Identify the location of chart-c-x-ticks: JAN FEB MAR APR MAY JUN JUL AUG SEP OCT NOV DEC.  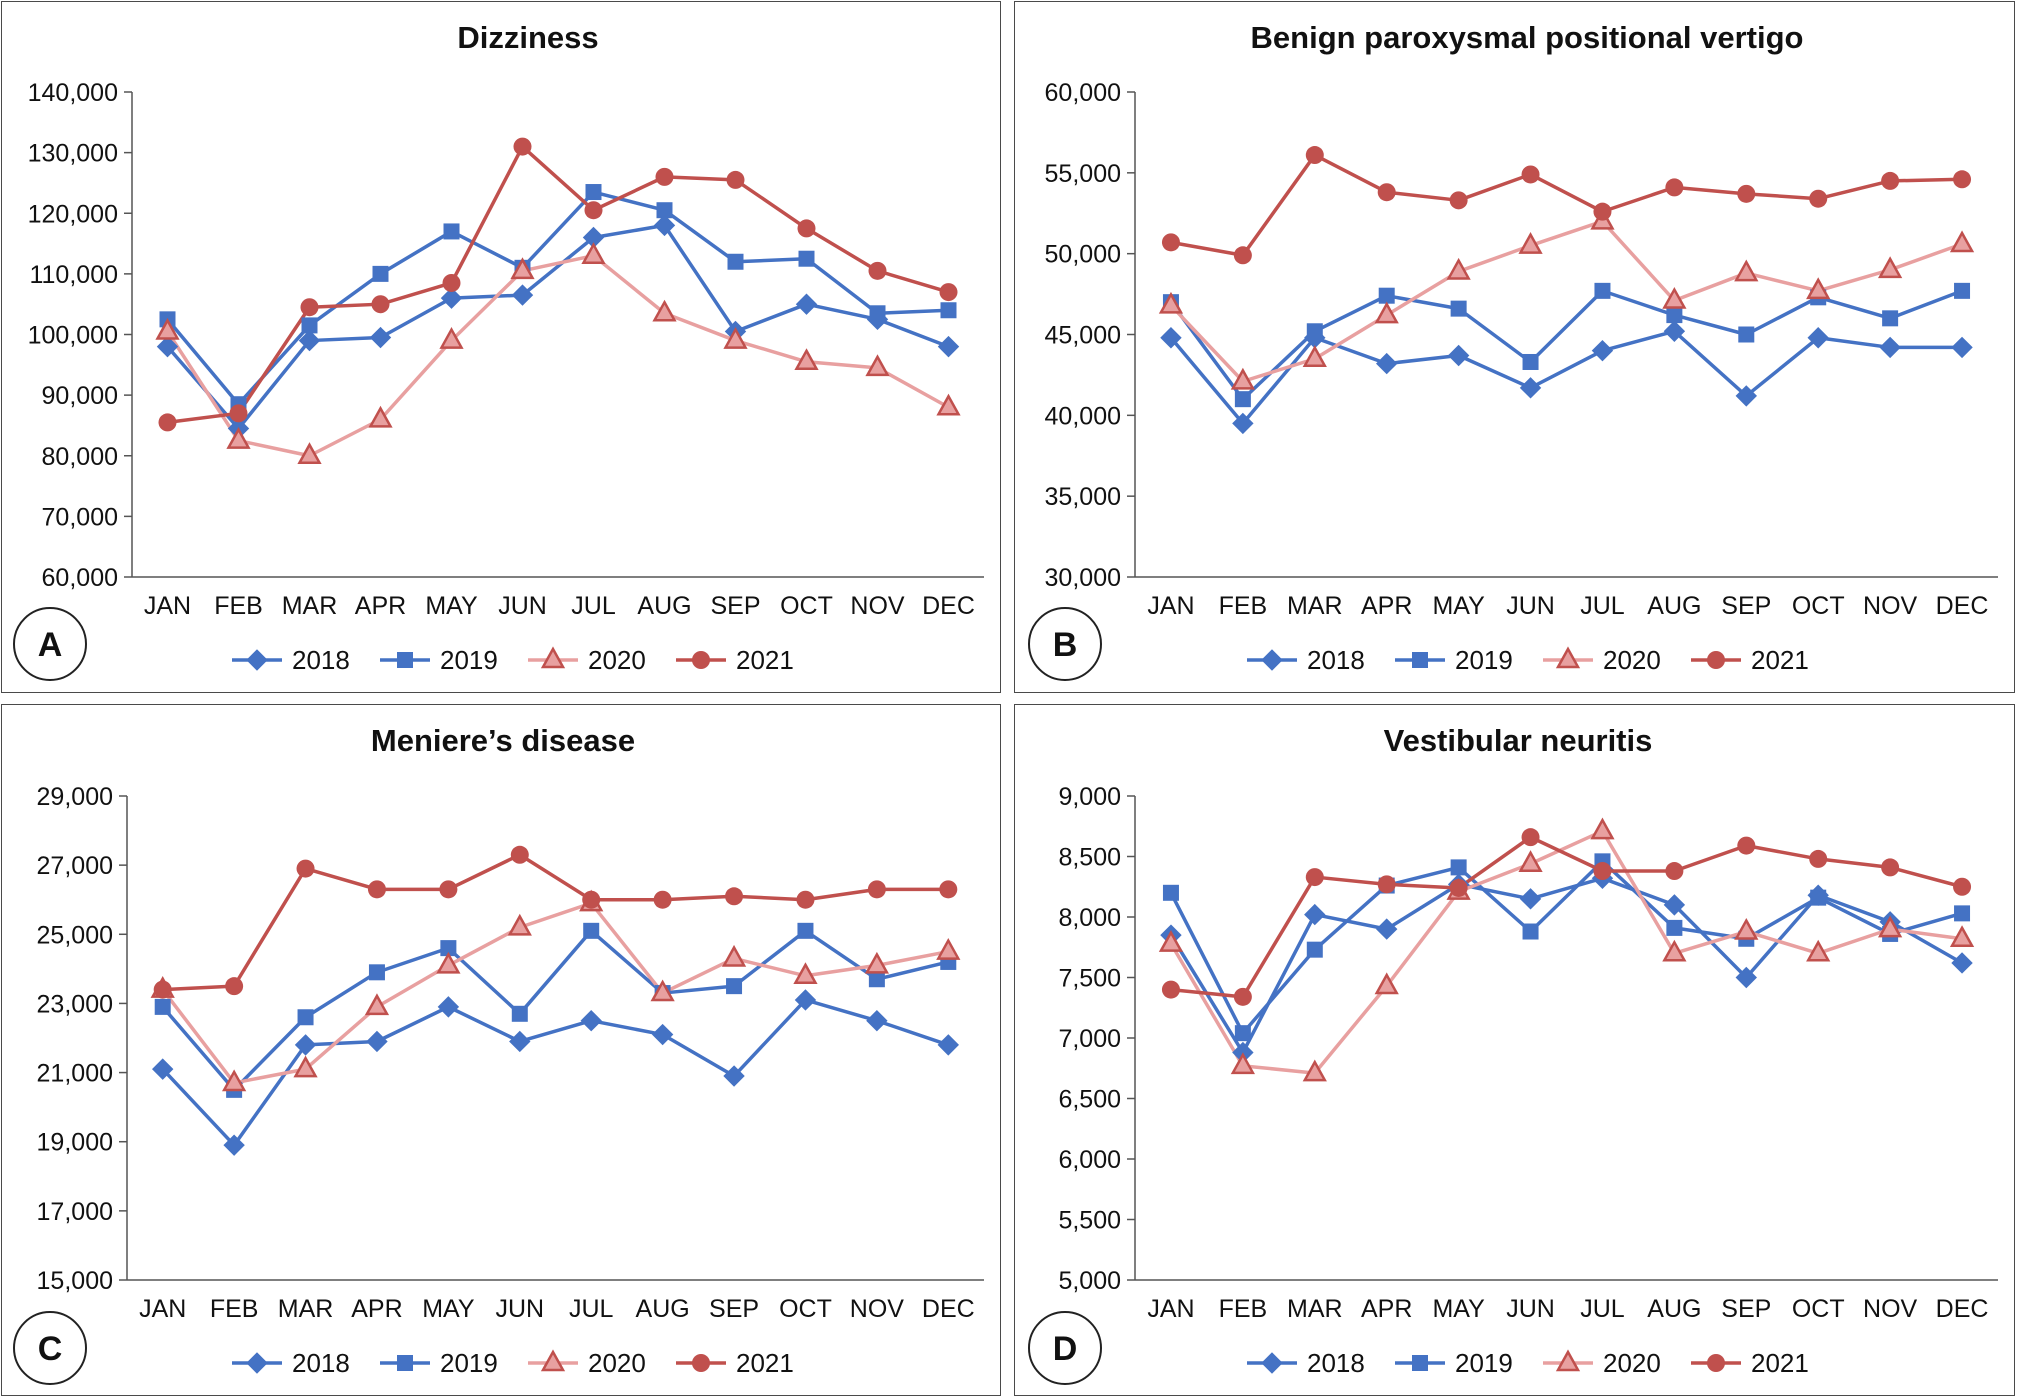
(557, 1309).